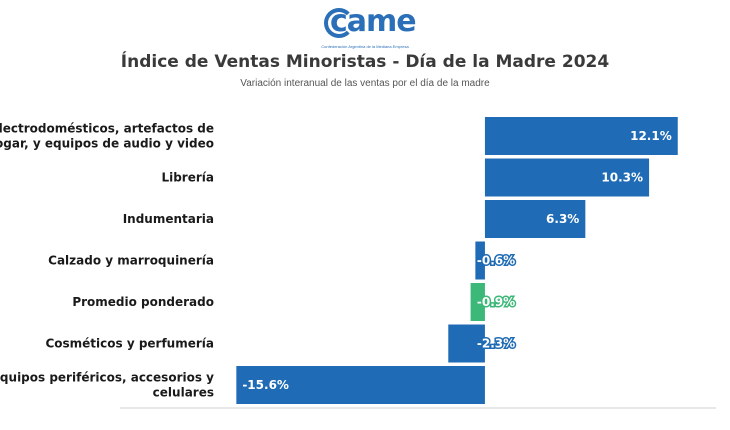 The width and height of the screenshot is (730, 430). Describe the element at coordinates (187, 178) in the screenshot. I see `category-label-1: Librería` at that location.